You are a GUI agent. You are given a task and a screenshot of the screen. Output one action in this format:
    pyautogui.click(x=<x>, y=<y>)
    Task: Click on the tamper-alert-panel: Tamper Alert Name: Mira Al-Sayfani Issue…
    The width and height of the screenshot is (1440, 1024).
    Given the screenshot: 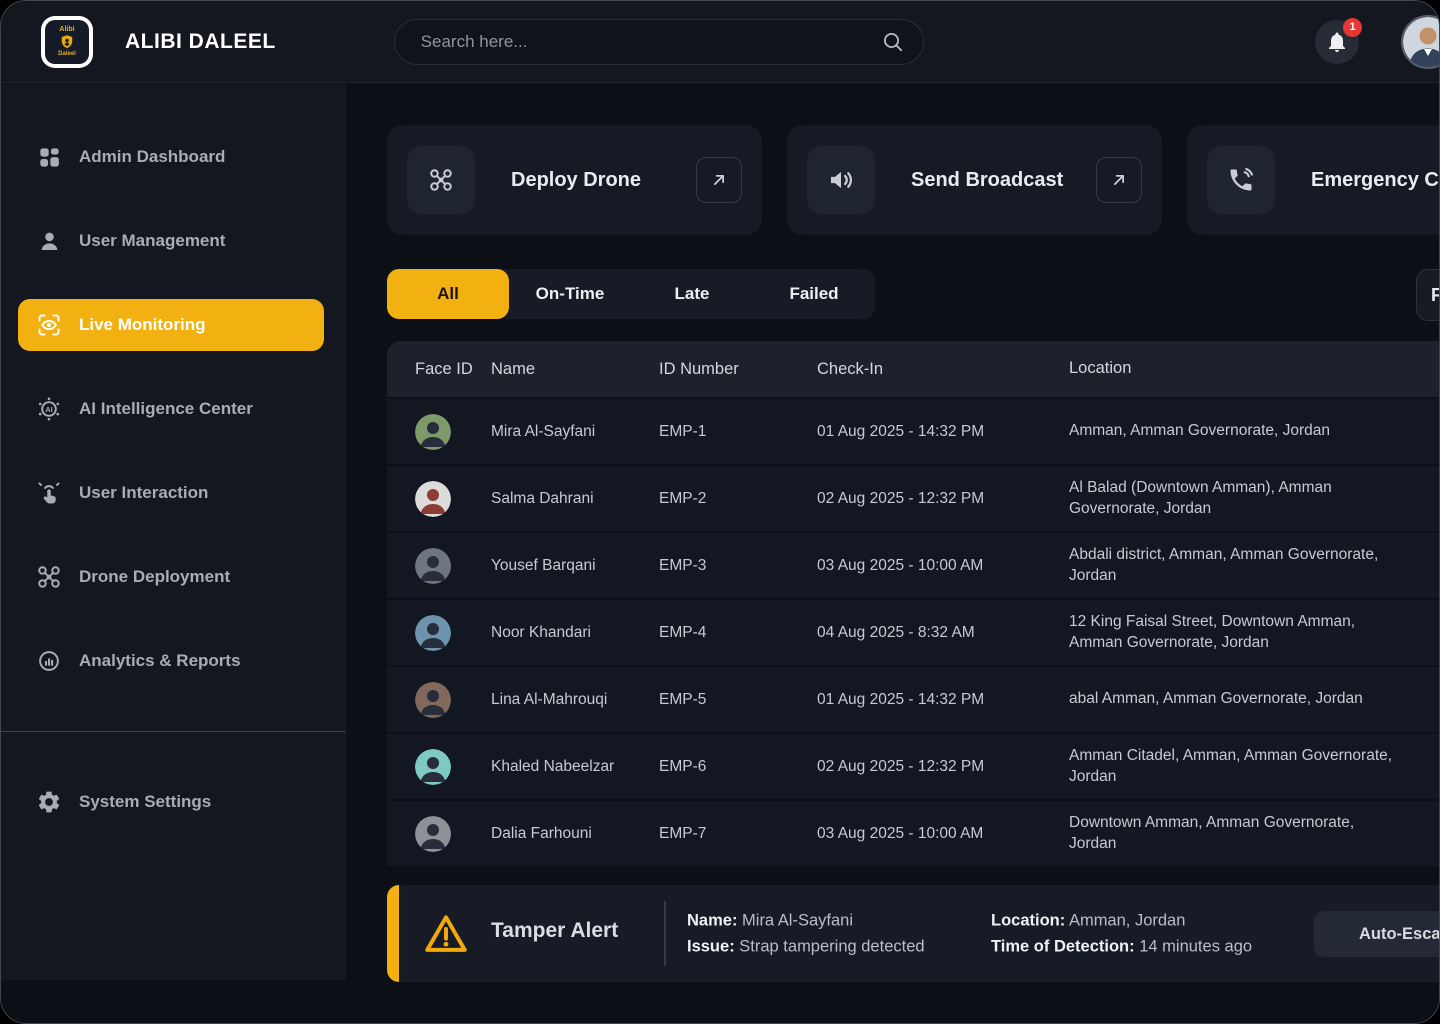 What is the action you would take?
    pyautogui.click(x=913, y=933)
    